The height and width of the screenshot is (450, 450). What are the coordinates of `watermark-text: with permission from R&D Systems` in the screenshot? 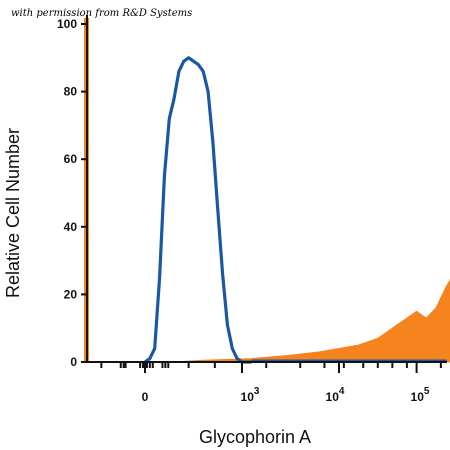 It's located at (102, 13).